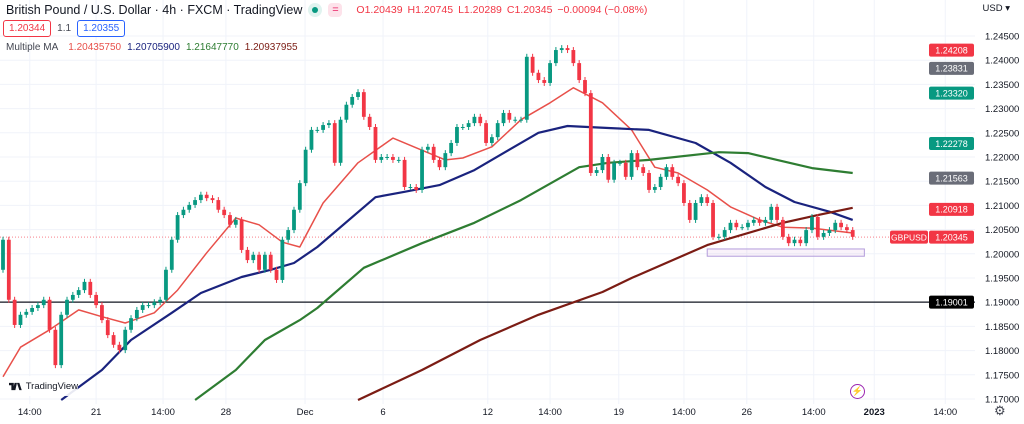  What do you see at coordinates (1002, 375) in the screenshot?
I see `price-tick-label: 1.17500` at bounding box center [1002, 375].